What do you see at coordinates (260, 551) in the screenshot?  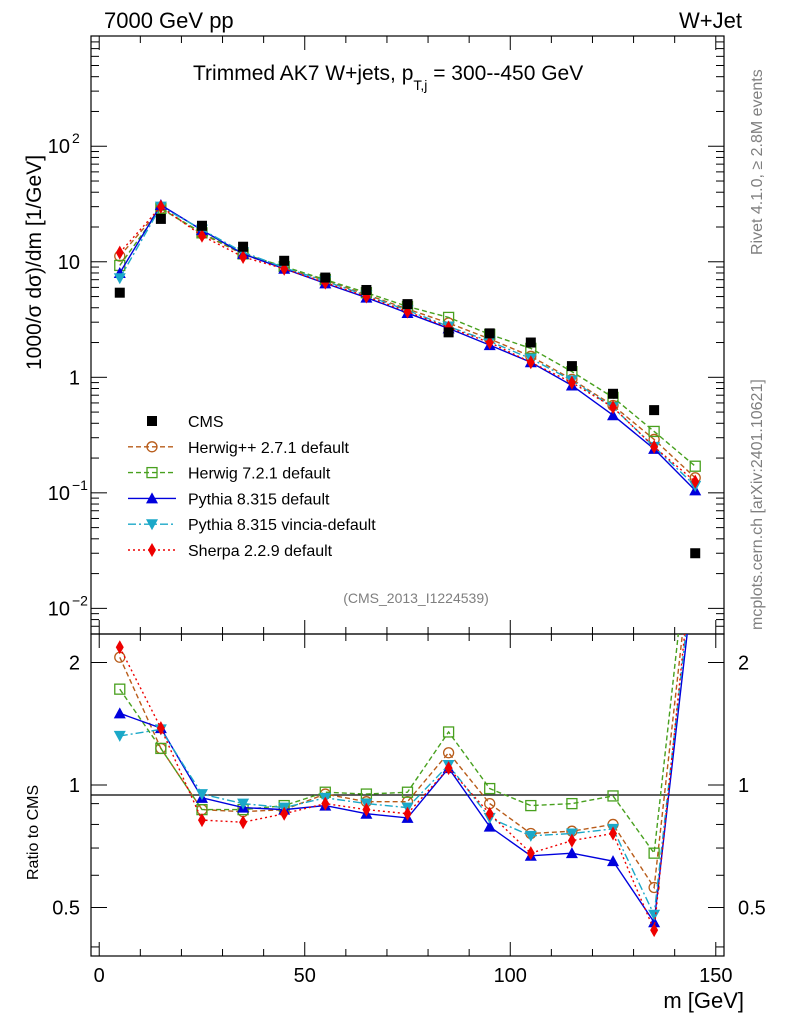 I see `legend-label: Sherpa 2.2.9 default` at bounding box center [260, 551].